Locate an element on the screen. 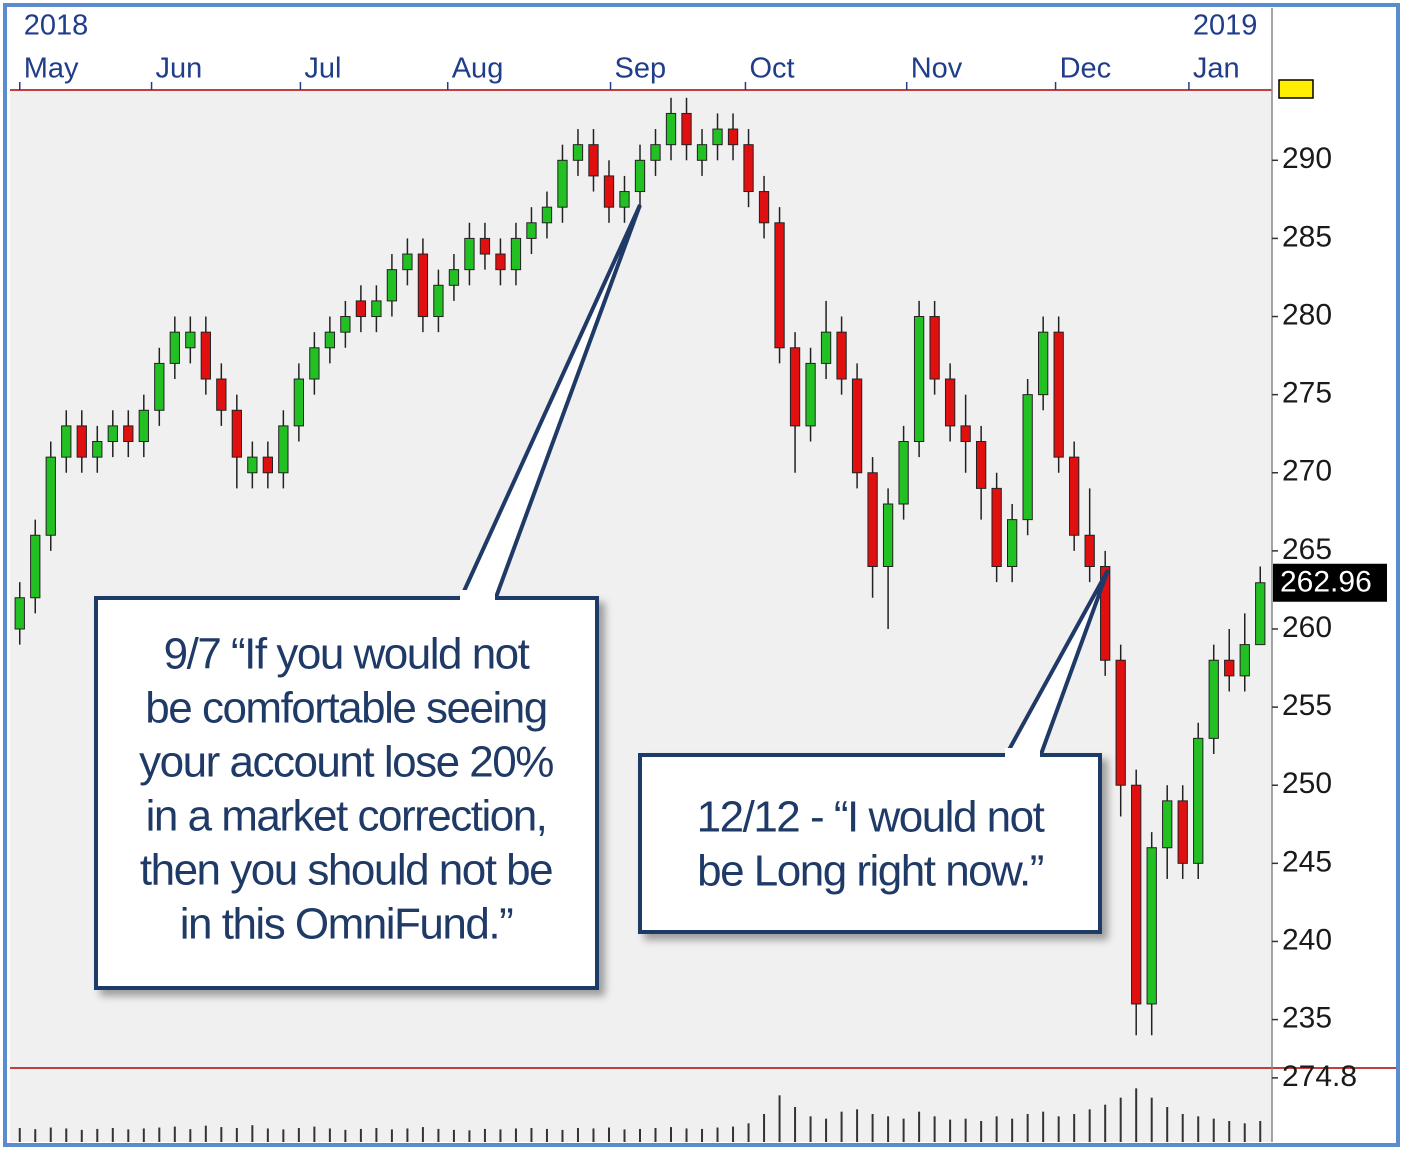 Image resolution: width=1407 pixels, height=1158 pixels. pointer-join is located at coordinates (477, 597).